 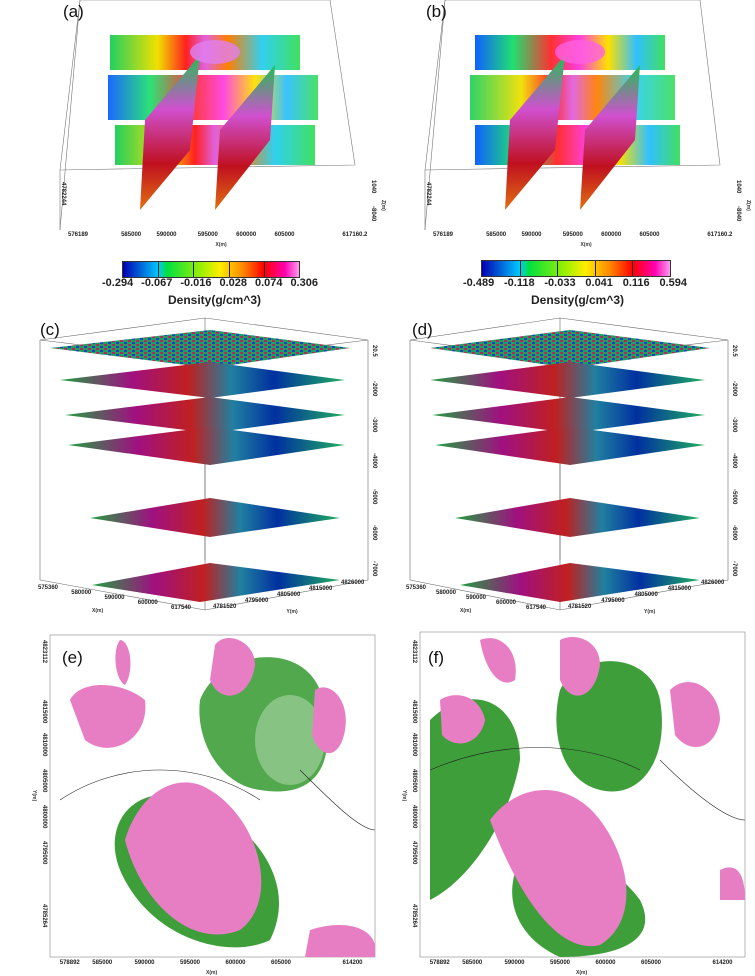 I want to click on colorbar-b-tick: -0.118, so click(x=519, y=283).